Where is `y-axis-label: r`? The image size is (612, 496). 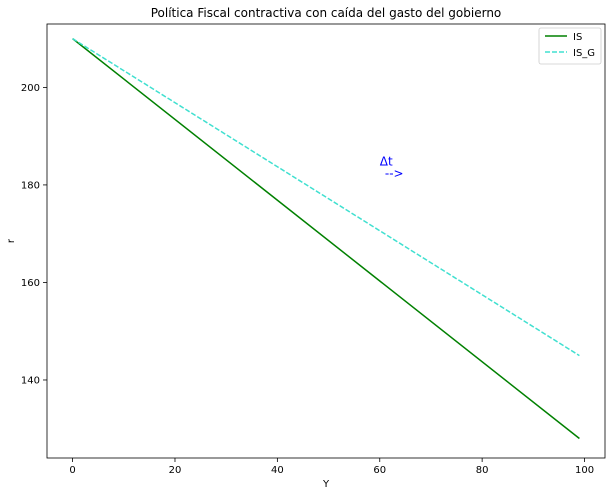 y-axis-label: r is located at coordinates (11, 240).